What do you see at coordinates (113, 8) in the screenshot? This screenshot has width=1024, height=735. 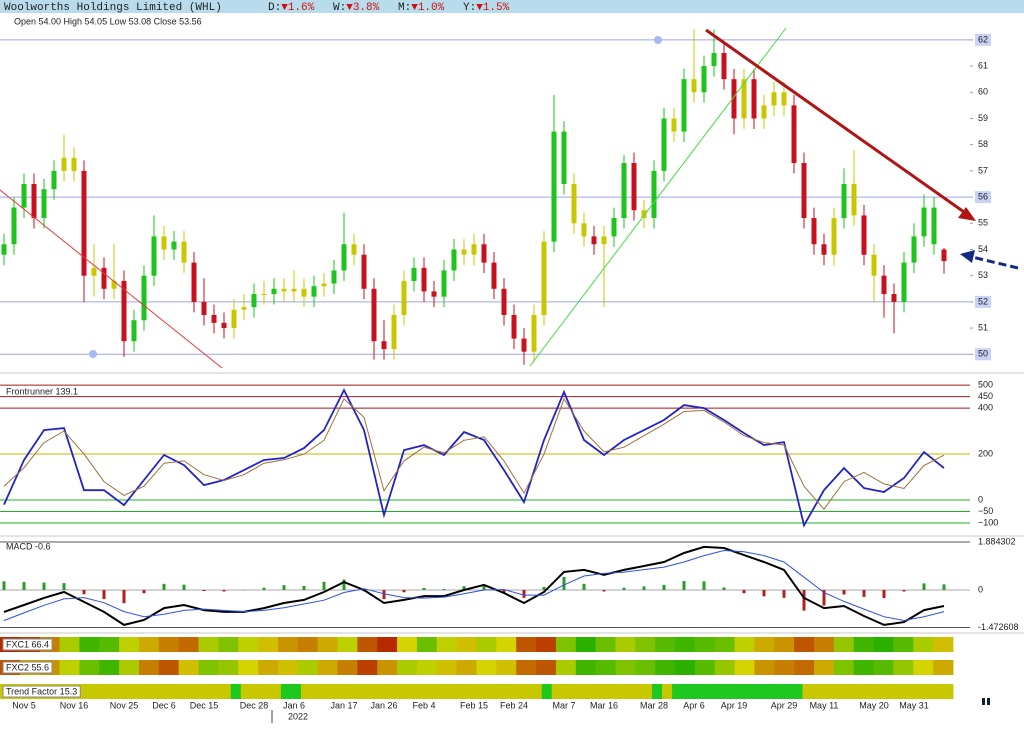 I see `stock-title: Woolworths Holdings Limited (WHL)` at bounding box center [113, 8].